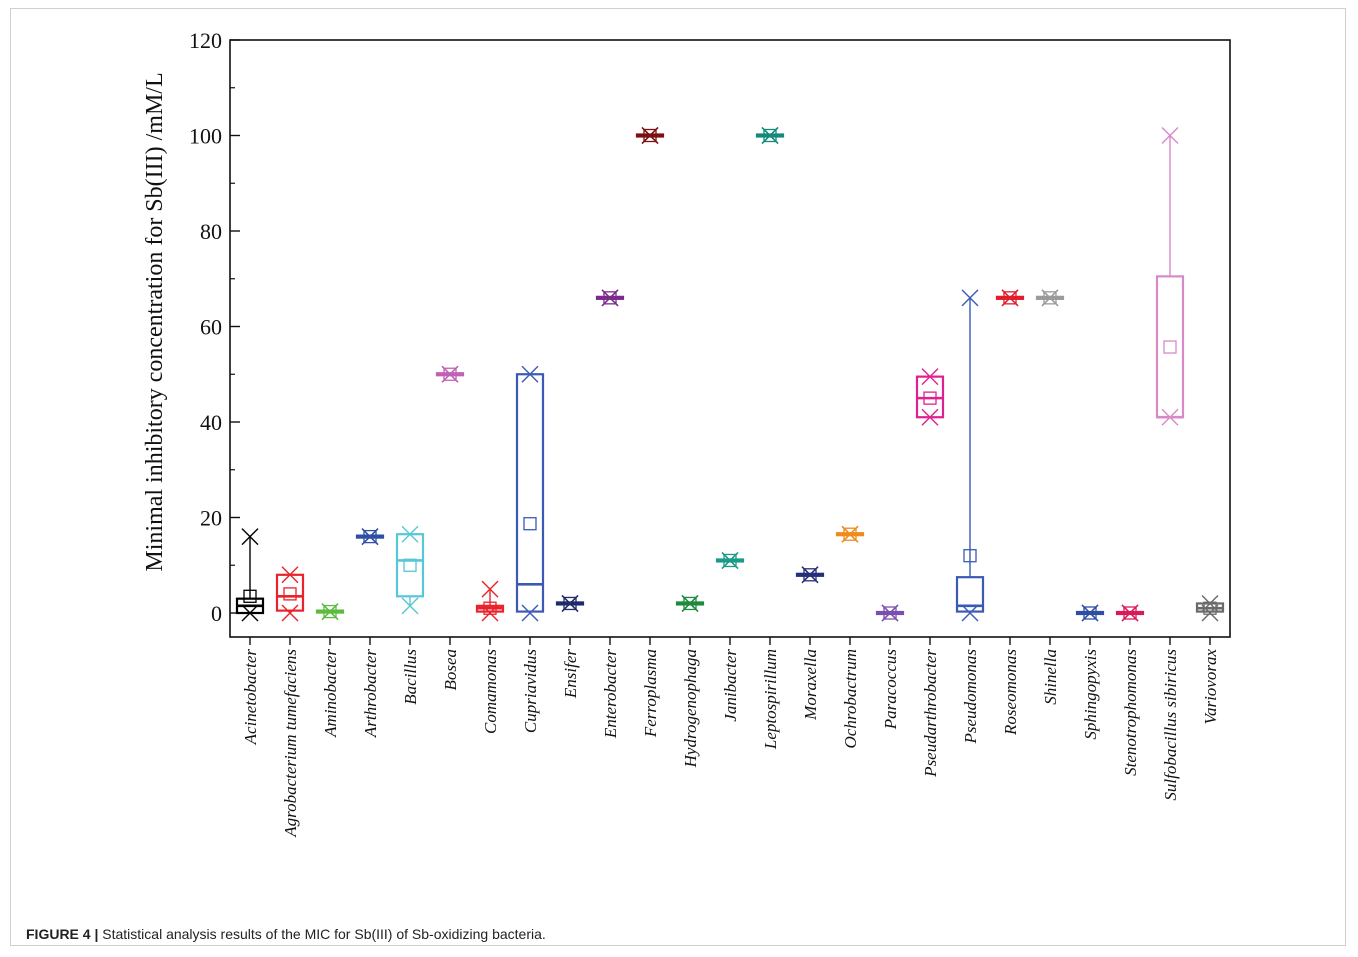  Describe the element at coordinates (1010, 692) in the screenshot. I see `x-category-label: Roseomonas` at that location.